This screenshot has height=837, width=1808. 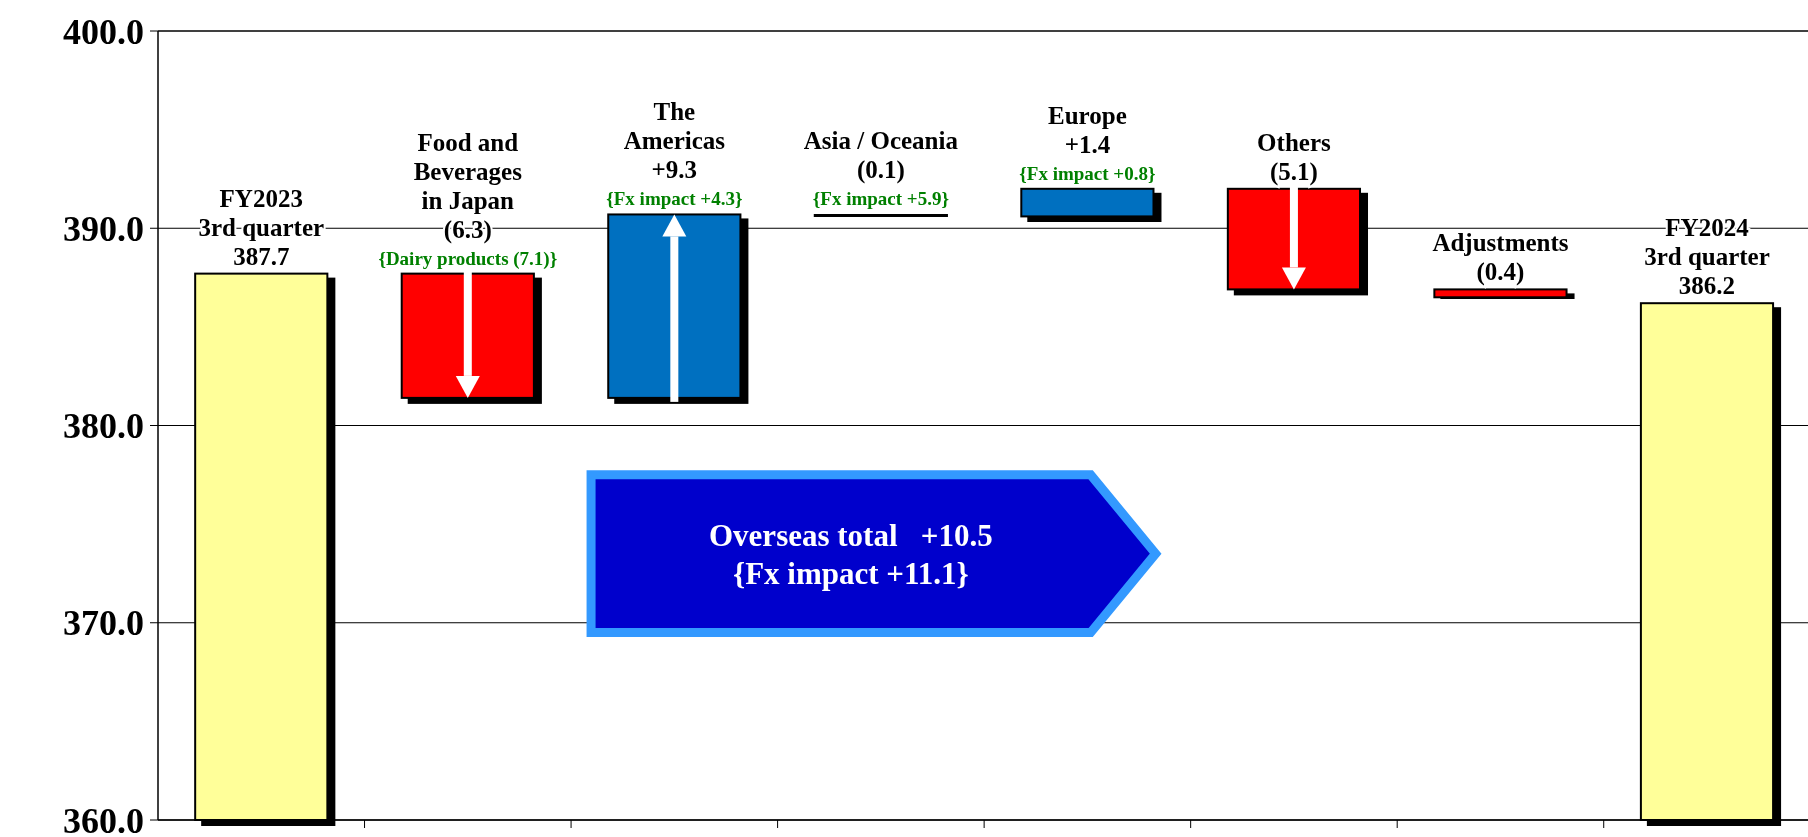 I want to click on data-label: (5.1), so click(x=1293, y=171).